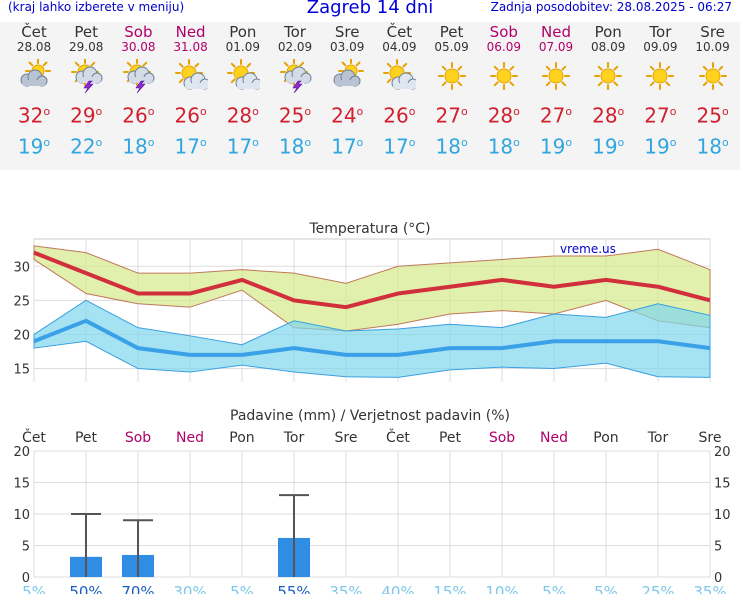 This screenshot has width=740, height=600. Describe the element at coordinates (26, 578) in the screenshot. I see `y-tick-label: 0` at that location.